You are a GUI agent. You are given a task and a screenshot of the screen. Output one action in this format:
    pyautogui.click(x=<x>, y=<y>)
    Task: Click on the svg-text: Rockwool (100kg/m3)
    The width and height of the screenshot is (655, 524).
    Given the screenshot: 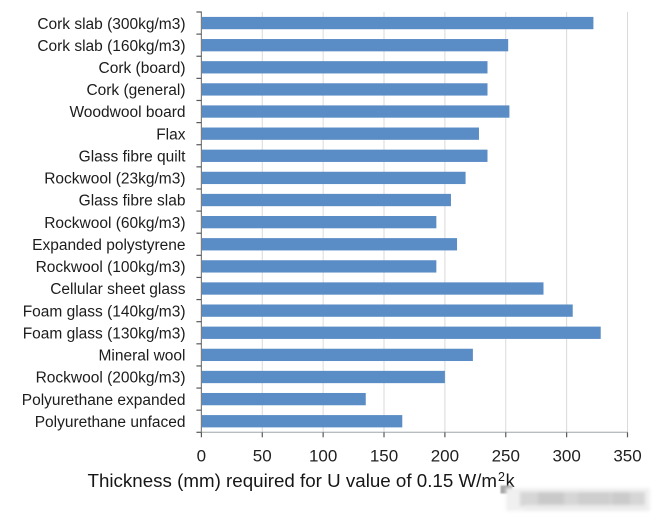 What is the action you would take?
    pyautogui.click(x=111, y=267)
    